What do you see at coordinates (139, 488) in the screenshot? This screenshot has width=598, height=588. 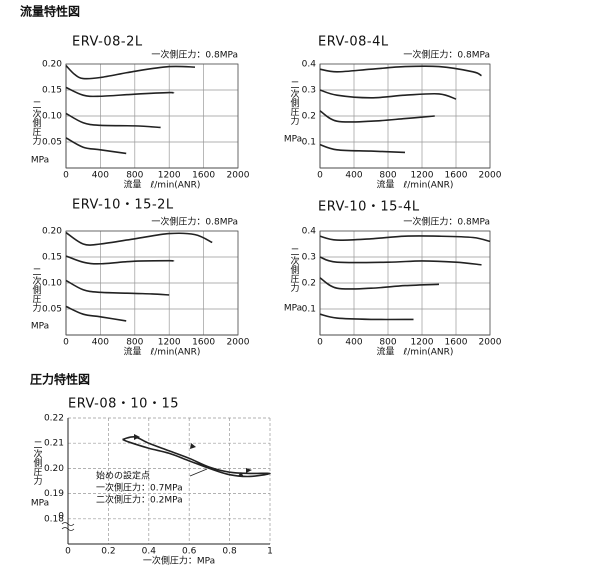 I see `annotation: 一次側圧力：0.7MPa` at bounding box center [139, 488].